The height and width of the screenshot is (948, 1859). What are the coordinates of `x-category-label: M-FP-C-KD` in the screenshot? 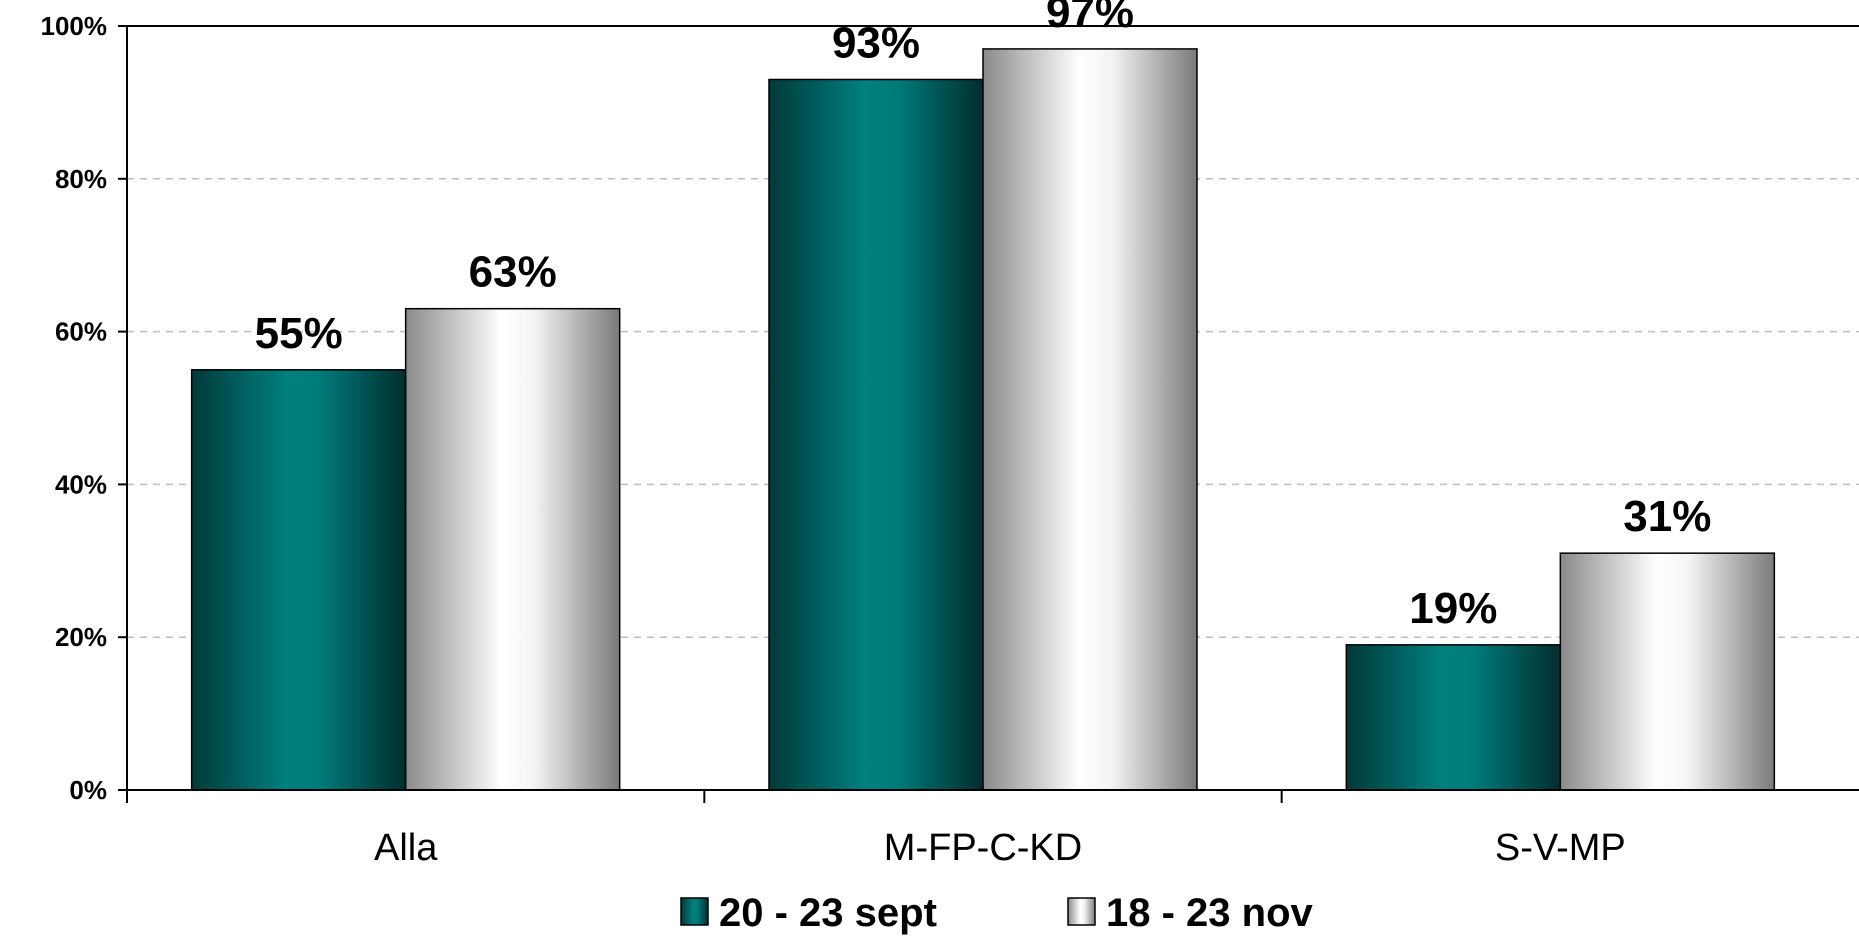 It's located at (983, 848).